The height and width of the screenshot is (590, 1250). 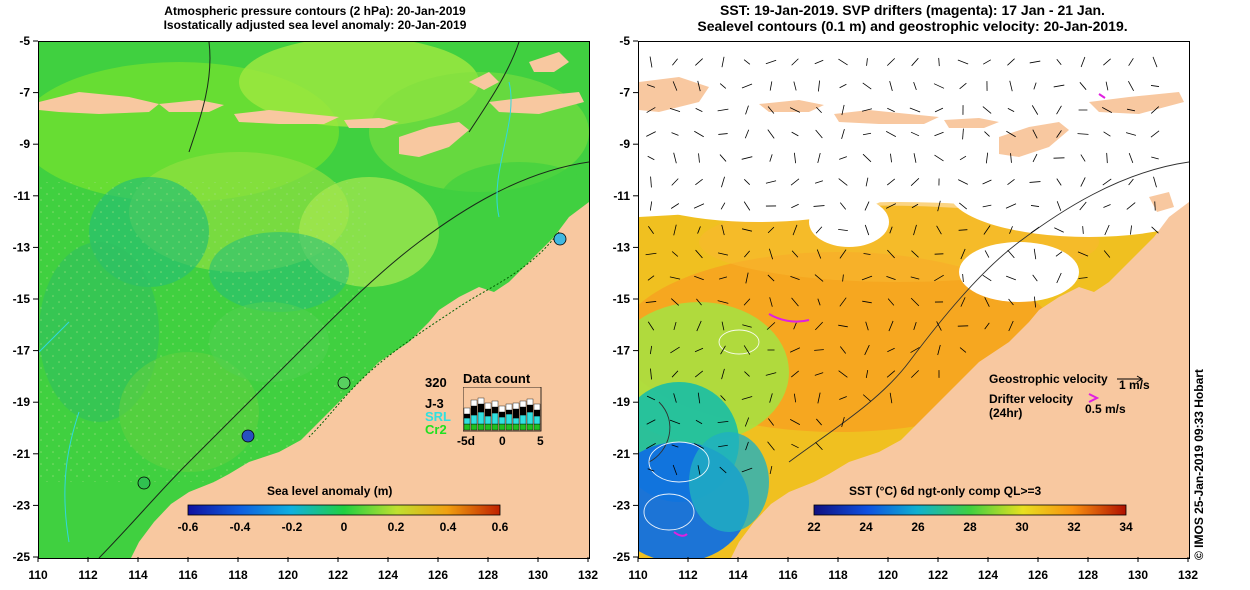 I want to click on lon-tick-label: 132, so click(x=588, y=575).